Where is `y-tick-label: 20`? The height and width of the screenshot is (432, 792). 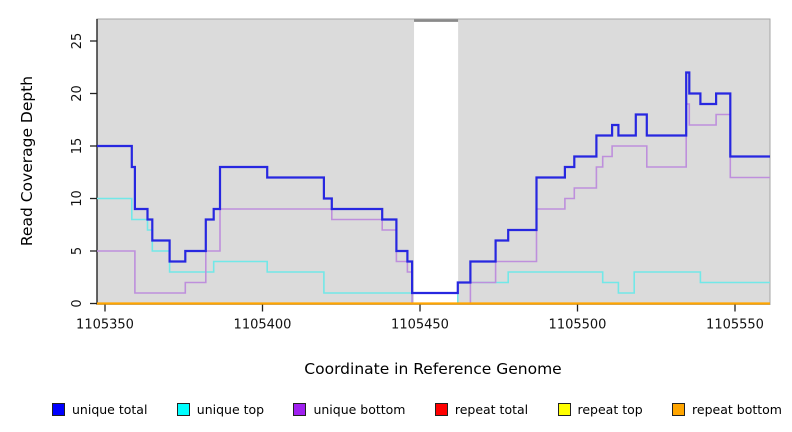 y-tick-label: 20 is located at coordinates (77, 93).